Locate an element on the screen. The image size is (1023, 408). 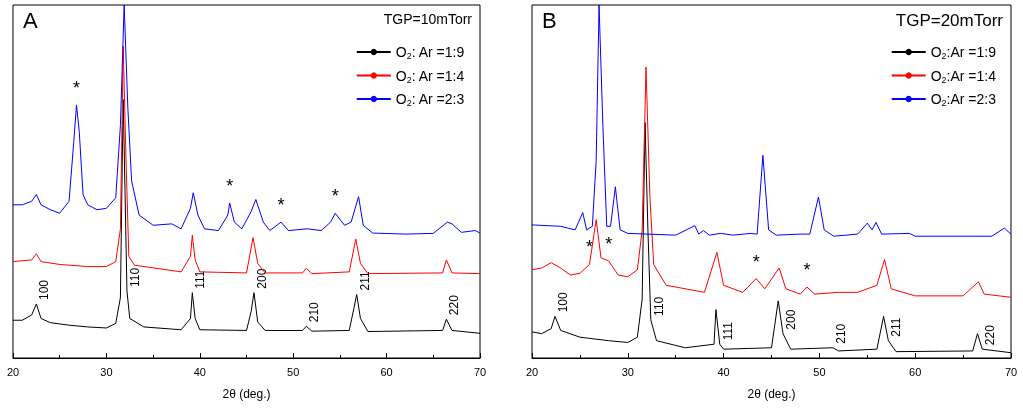
chart-title: A is located at coordinates (30, 20).